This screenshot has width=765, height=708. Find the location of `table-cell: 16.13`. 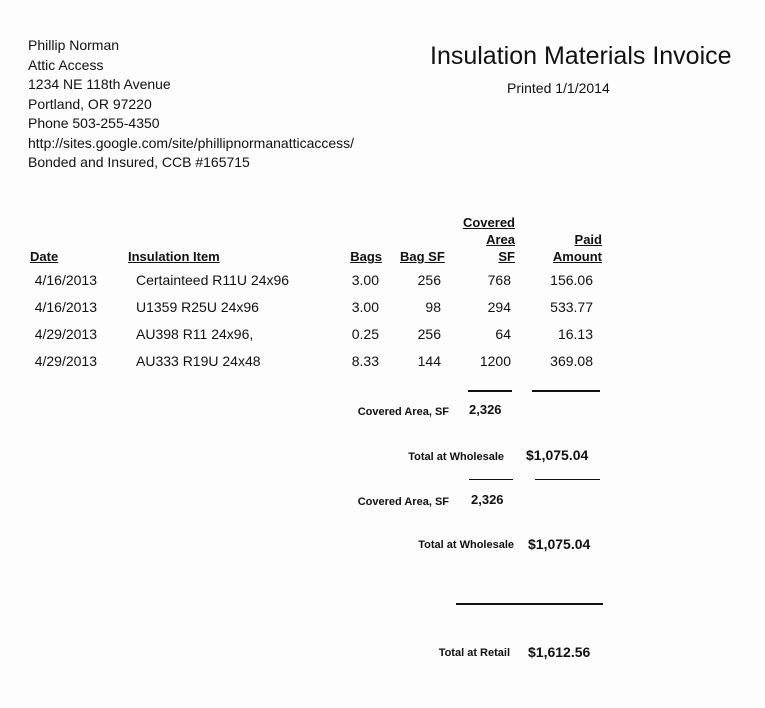

table-cell: 16.13 is located at coordinates (575, 334).